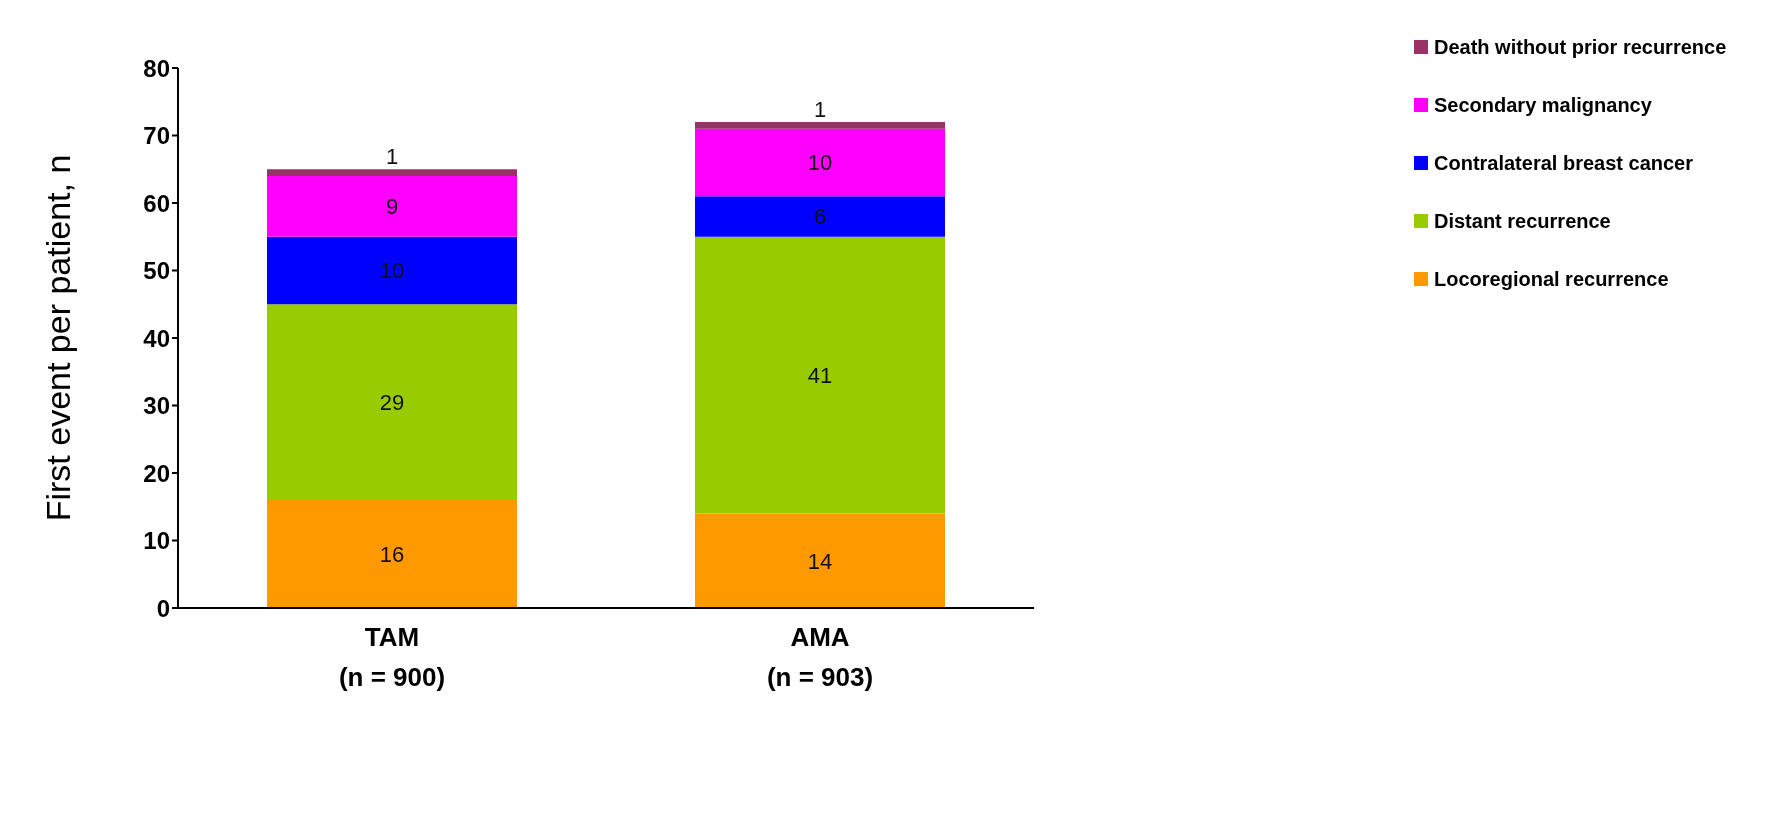 The image size is (1782, 818). I want to click on data-label: 6, so click(820, 217).